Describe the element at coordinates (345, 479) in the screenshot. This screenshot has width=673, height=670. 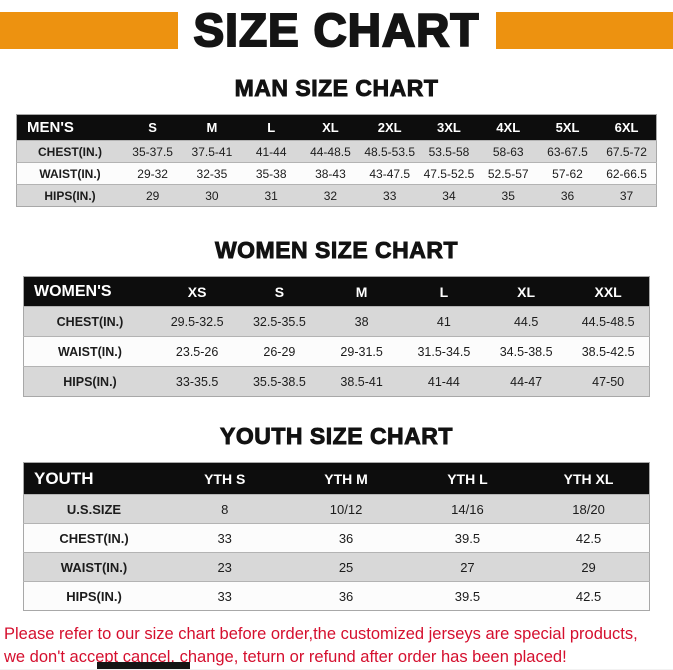
I see `size-header-cell: YTH M` at that location.